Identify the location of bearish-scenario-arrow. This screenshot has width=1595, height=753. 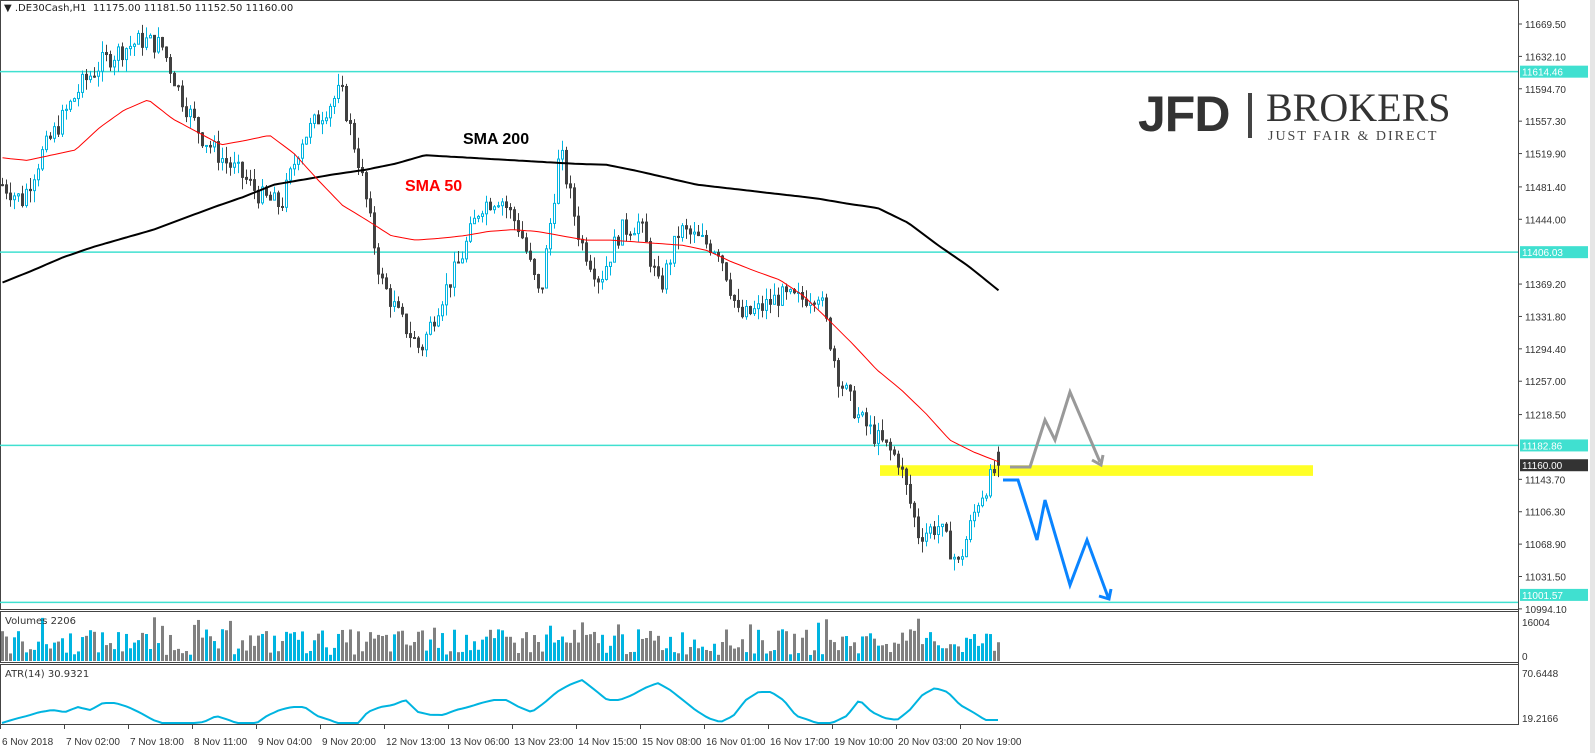
(1058, 539).